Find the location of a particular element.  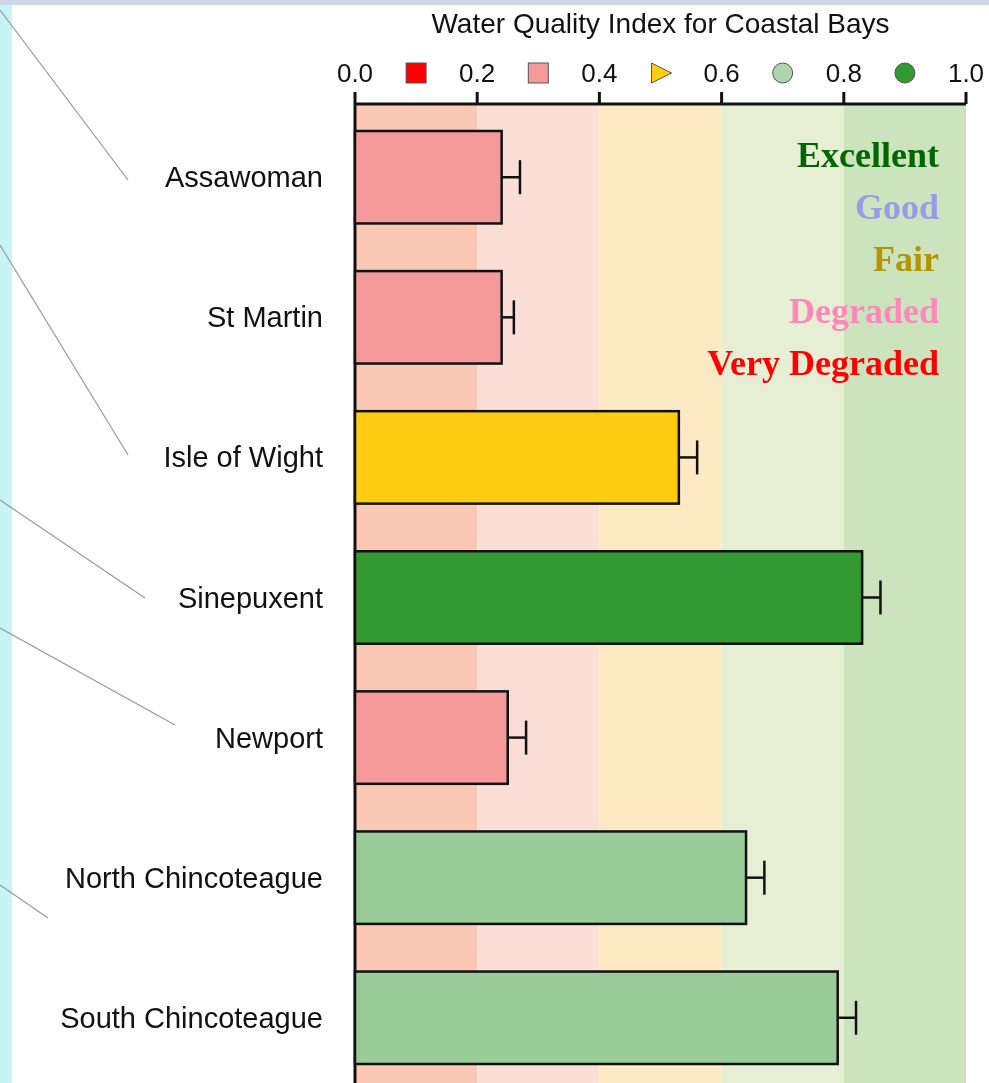

annotation: Fair is located at coordinates (906, 259).